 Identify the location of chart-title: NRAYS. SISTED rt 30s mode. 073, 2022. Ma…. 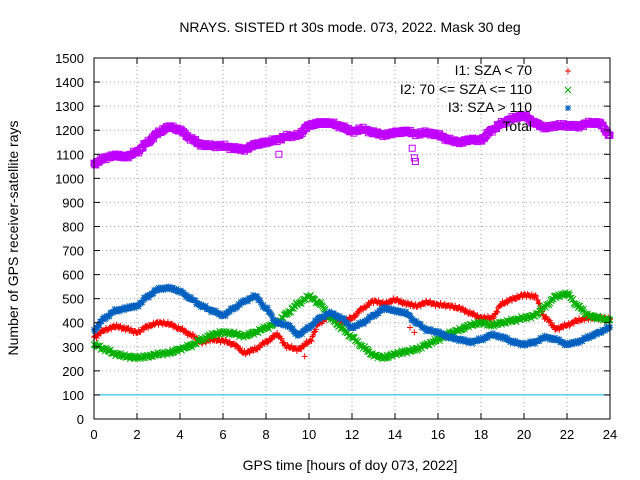
(349, 27).